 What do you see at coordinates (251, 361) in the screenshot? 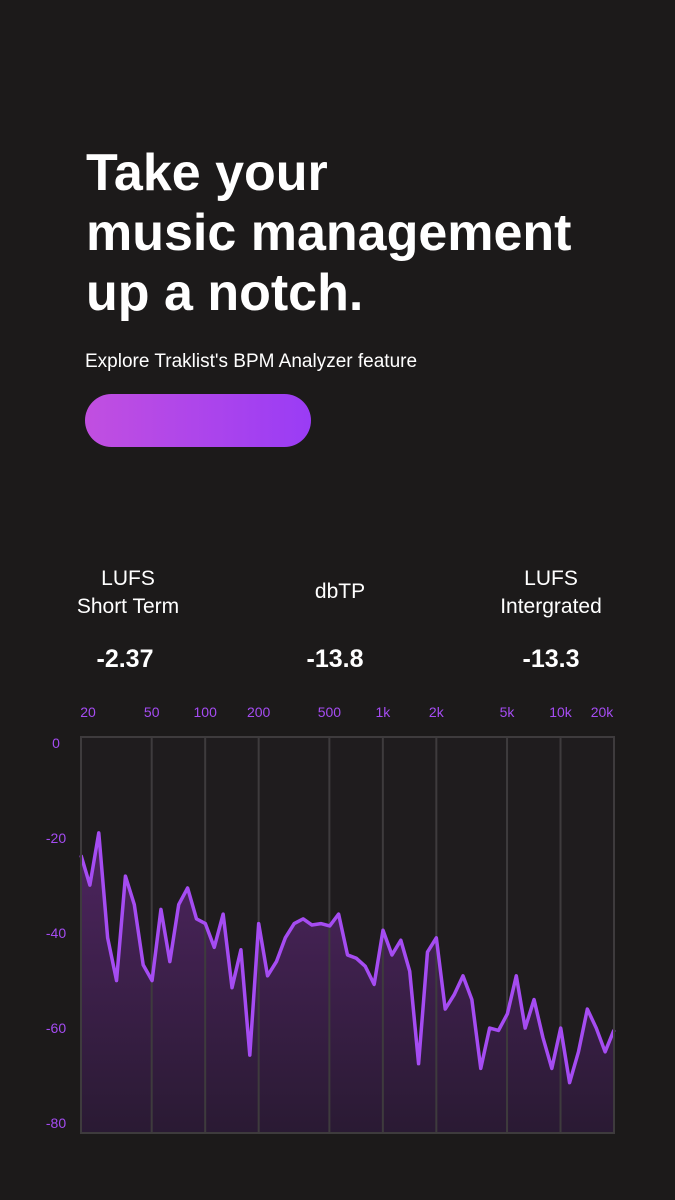
I see `subtitle: Explore Traklist's BPM Analyzer feature` at bounding box center [251, 361].